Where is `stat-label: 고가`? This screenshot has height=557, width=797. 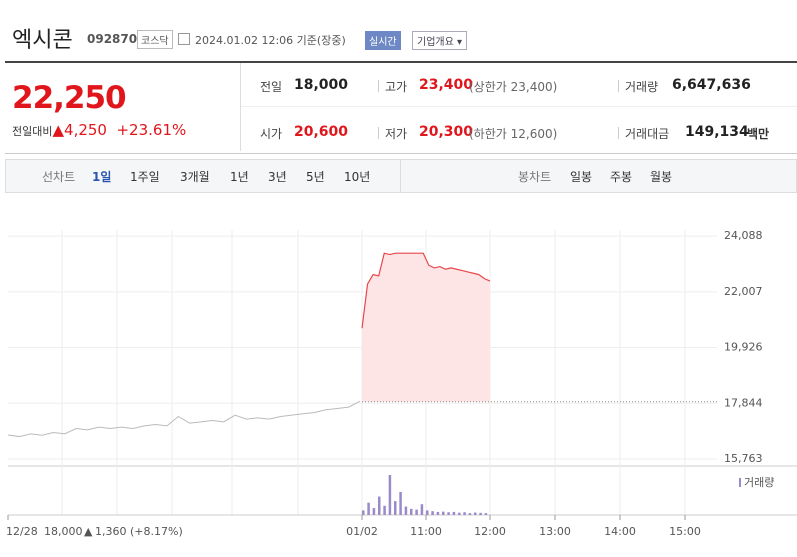 stat-label: 고가 is located at coordinates (396, 87).